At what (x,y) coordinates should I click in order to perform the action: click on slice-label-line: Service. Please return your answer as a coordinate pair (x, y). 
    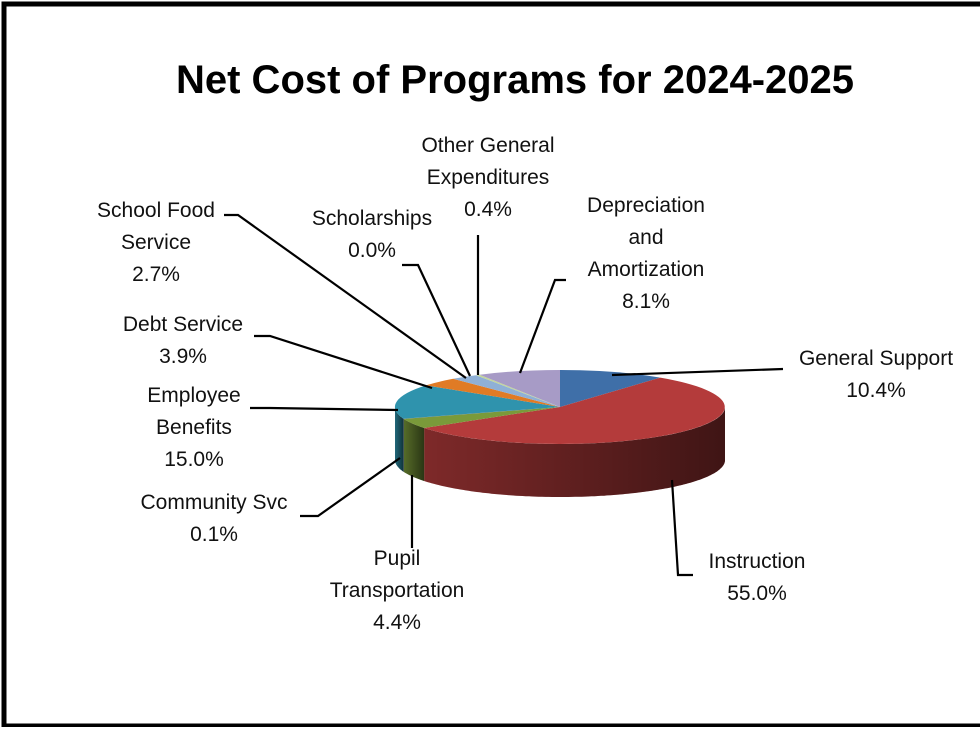
    Looking at the image, I should click on (156, 242).